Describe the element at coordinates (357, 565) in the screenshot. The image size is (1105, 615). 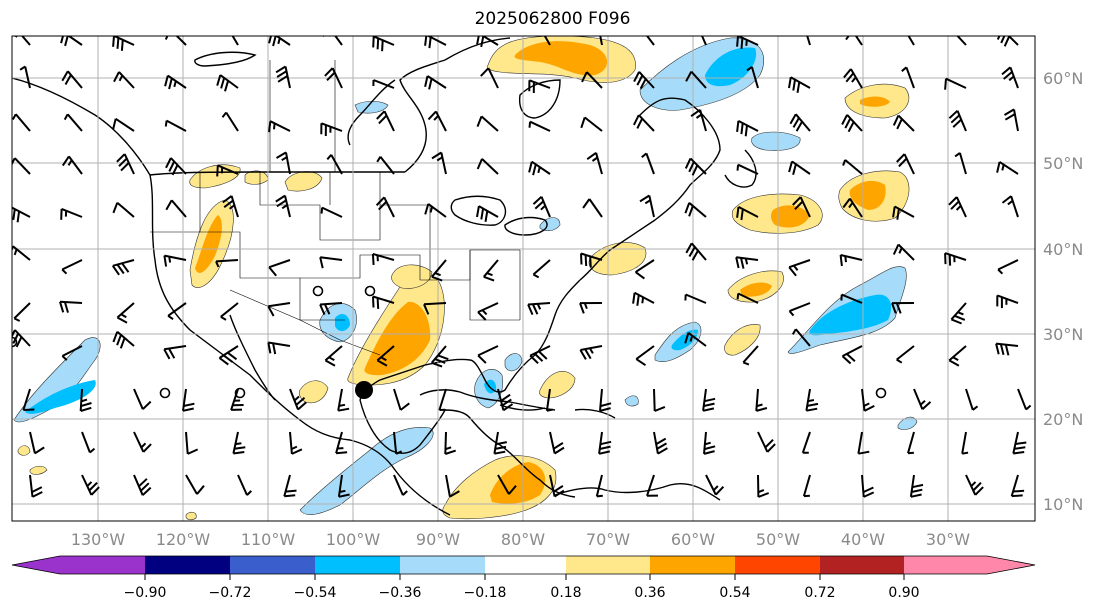
I see `colorbar-segment` at that location.